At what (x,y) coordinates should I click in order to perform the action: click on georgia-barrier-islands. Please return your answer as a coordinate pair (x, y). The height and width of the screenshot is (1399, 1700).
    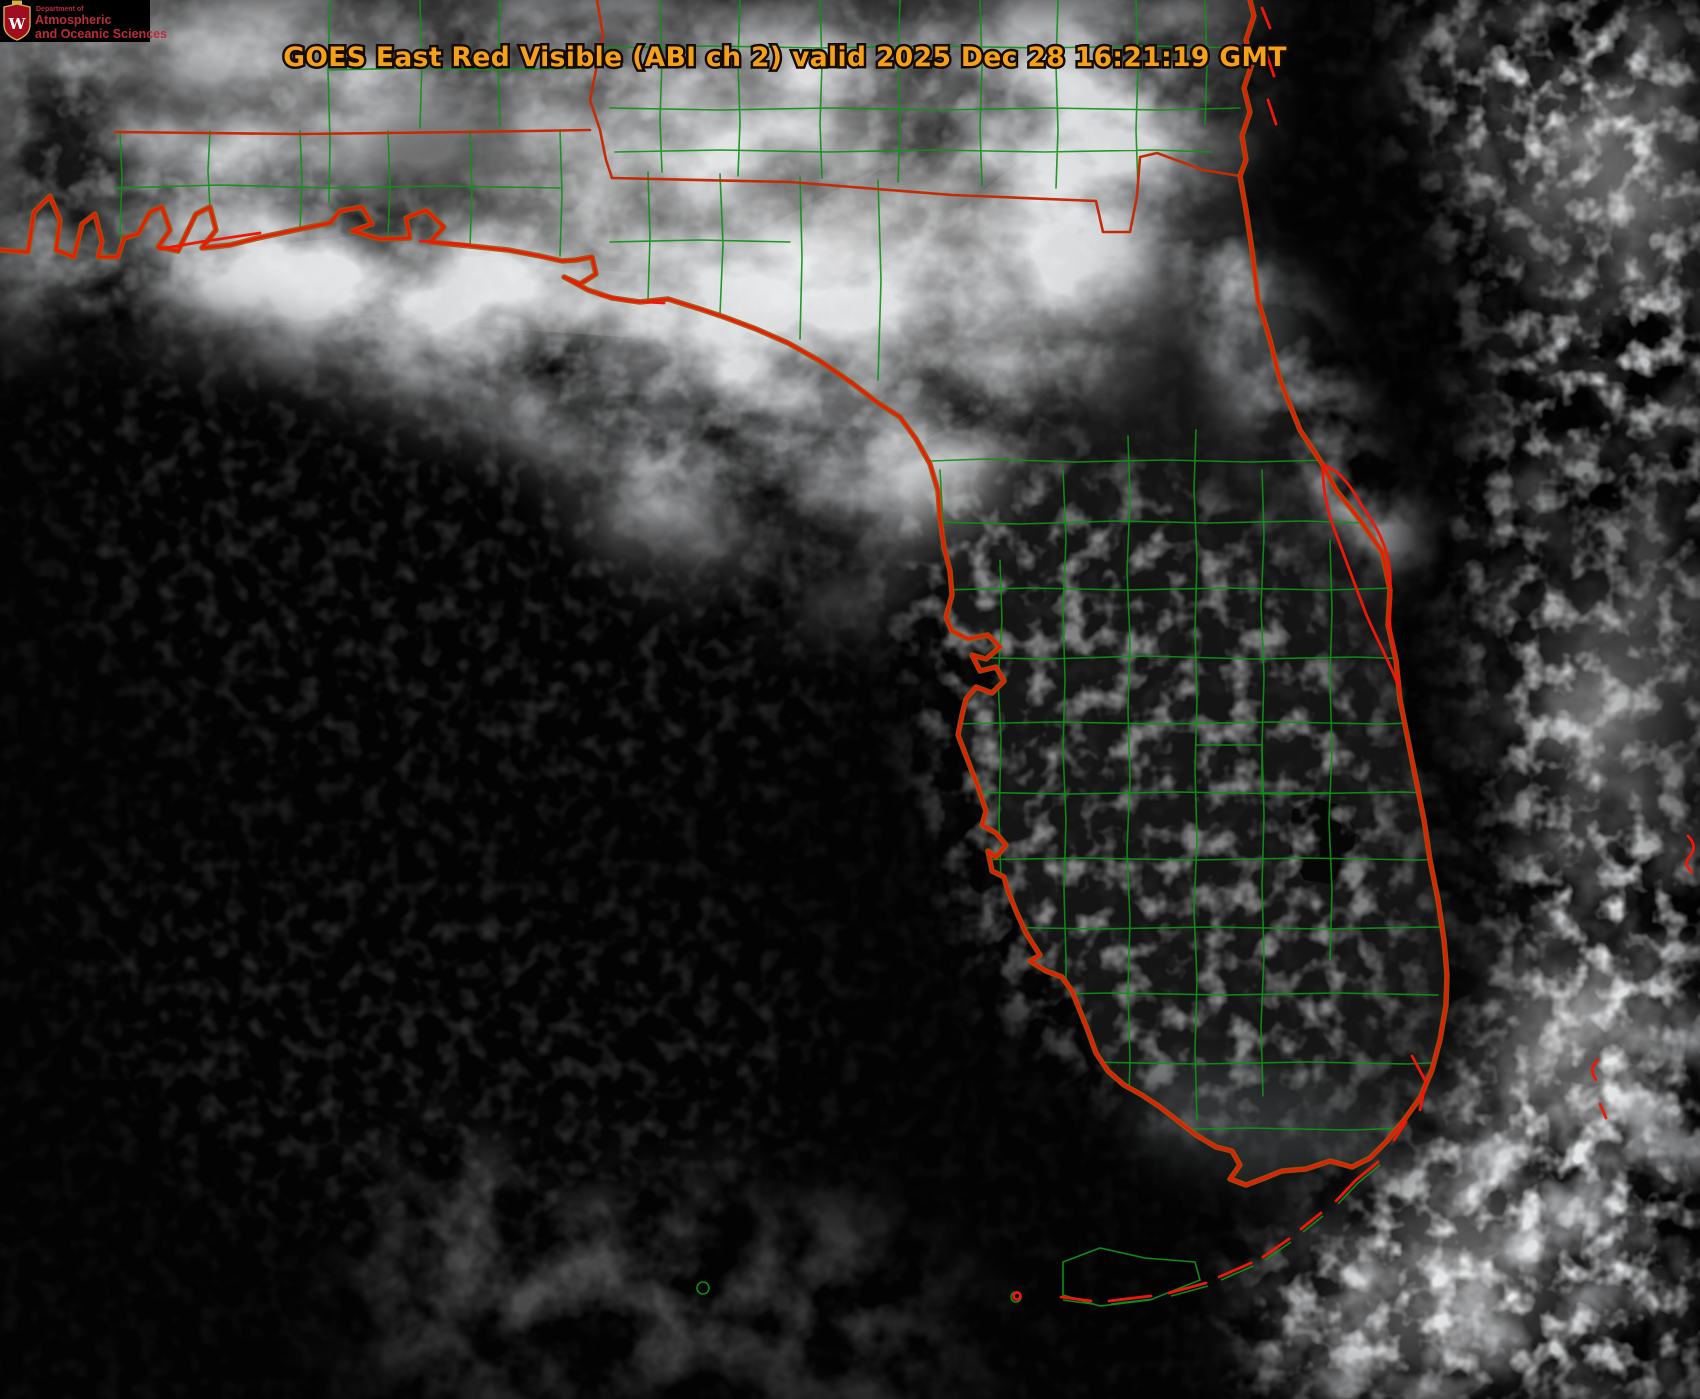
    Looking at the image, I should click on (1269, 66).